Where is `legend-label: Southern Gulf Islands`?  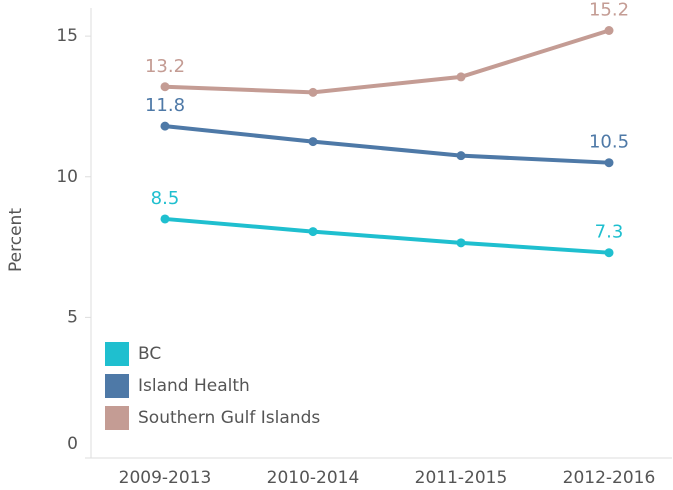 legend-label: Southern Gulf Islands is located at coordinates (229, 418).